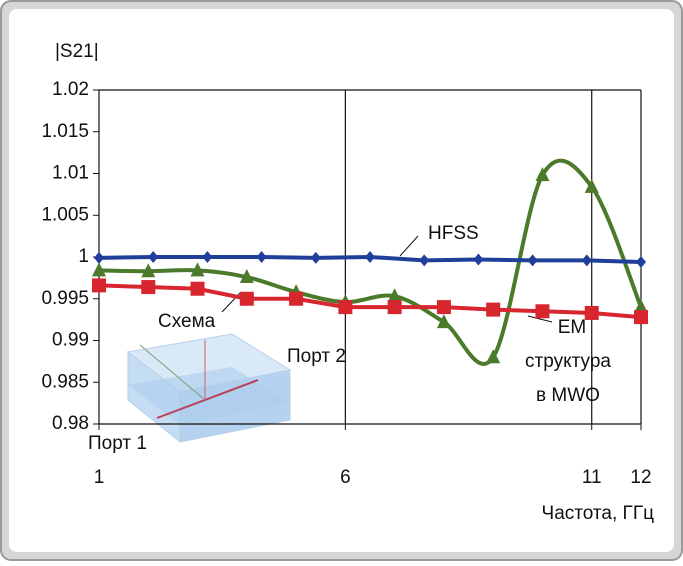  Describe the element at coordinates (345, 477) in the screenshot. I see `x-tick-label: 6` at that location.